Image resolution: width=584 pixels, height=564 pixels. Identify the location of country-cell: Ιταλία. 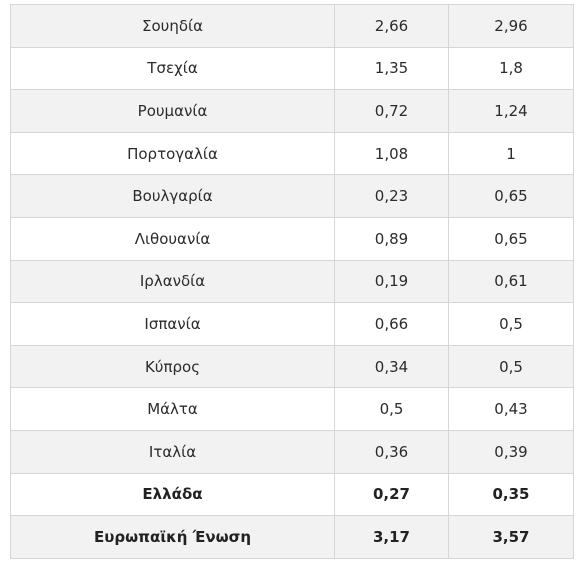
(172, 451).